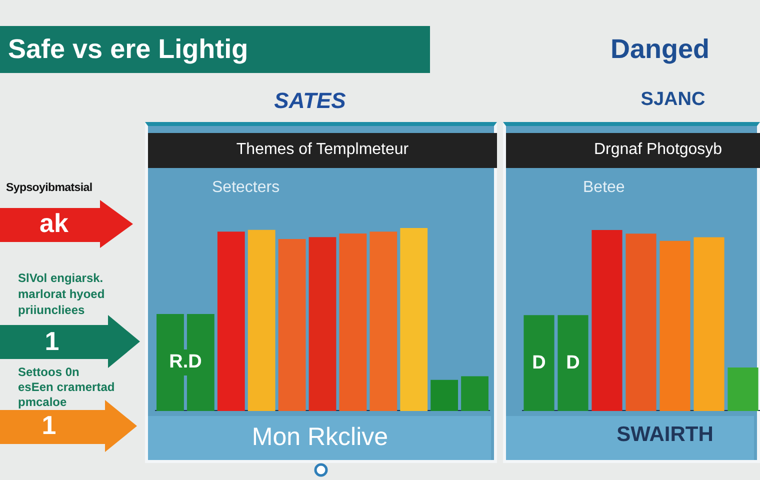 This screenshot has height=480, width=760. Describe the element at coordinates (320, 437) in the screenshot. I see `x-axis-title: Mon Rkclive` at that location.